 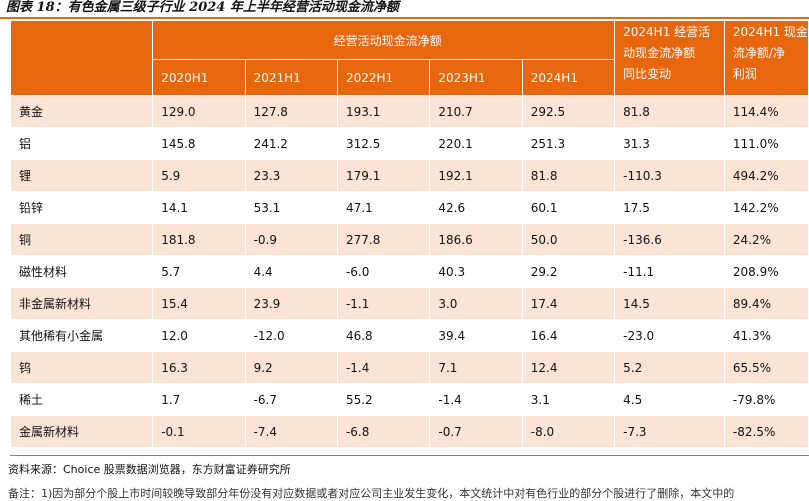 I want to click on cell-ratio: 142.2%, so click(x=766, y=207).